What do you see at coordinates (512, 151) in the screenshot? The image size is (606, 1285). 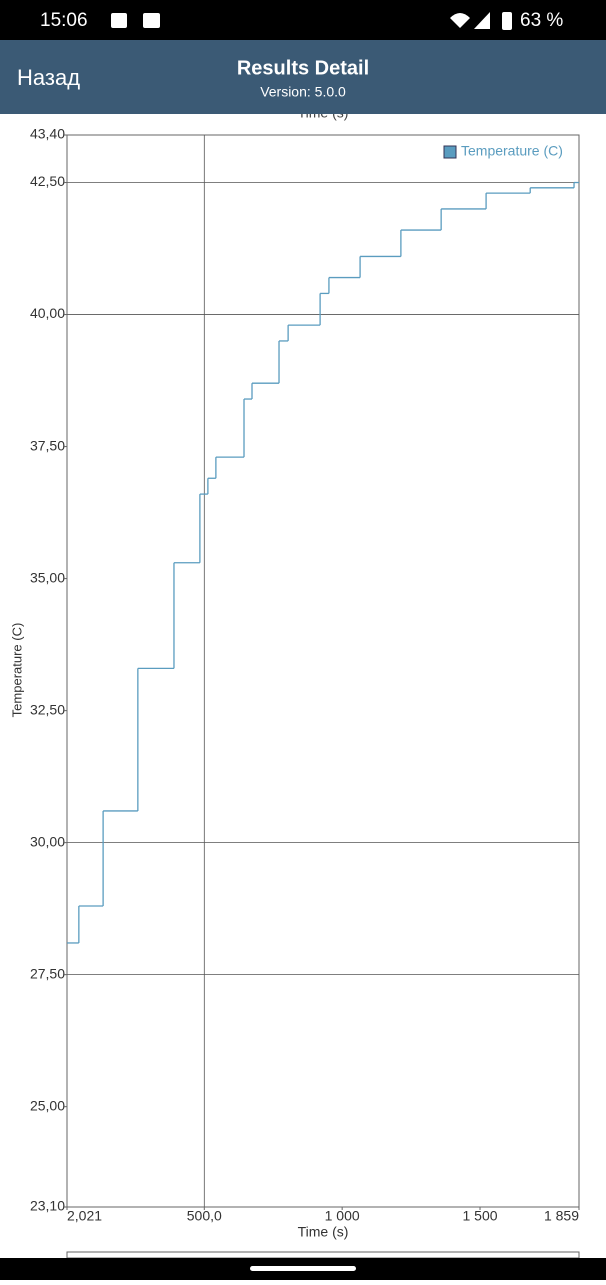 I see `legend-label: Temperature (C)` at bounding box center [512, 151].